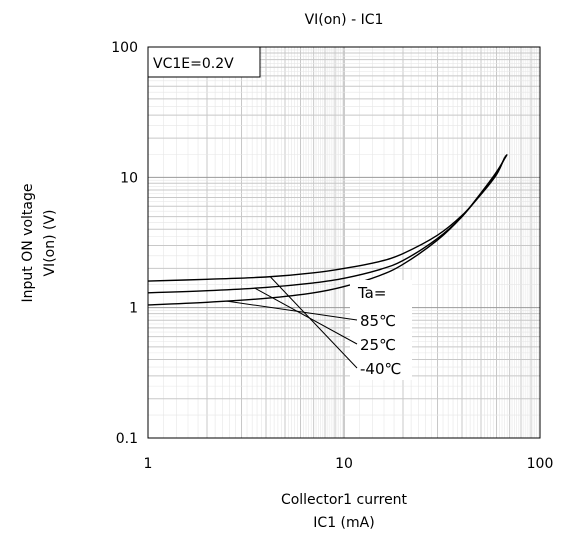  Describe the element at coordinates (343, 523) in the screenshot. I see `x-axis-label-line2: IC1 (mA)` at that location.